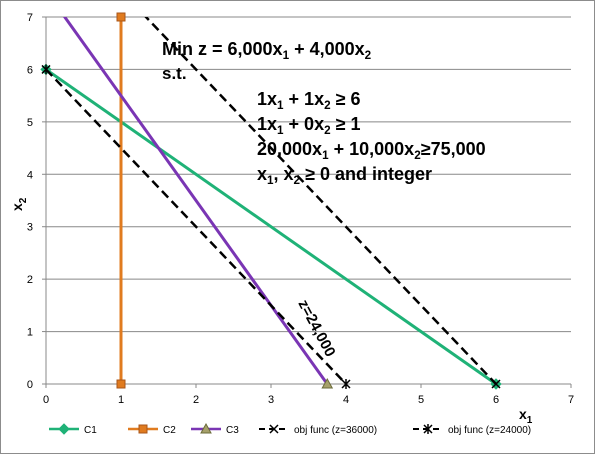 The image size is (595, 454). Describe the element at coordinates (46, 400) in the screenshot. I see `x-tick-label: 0` at that location.